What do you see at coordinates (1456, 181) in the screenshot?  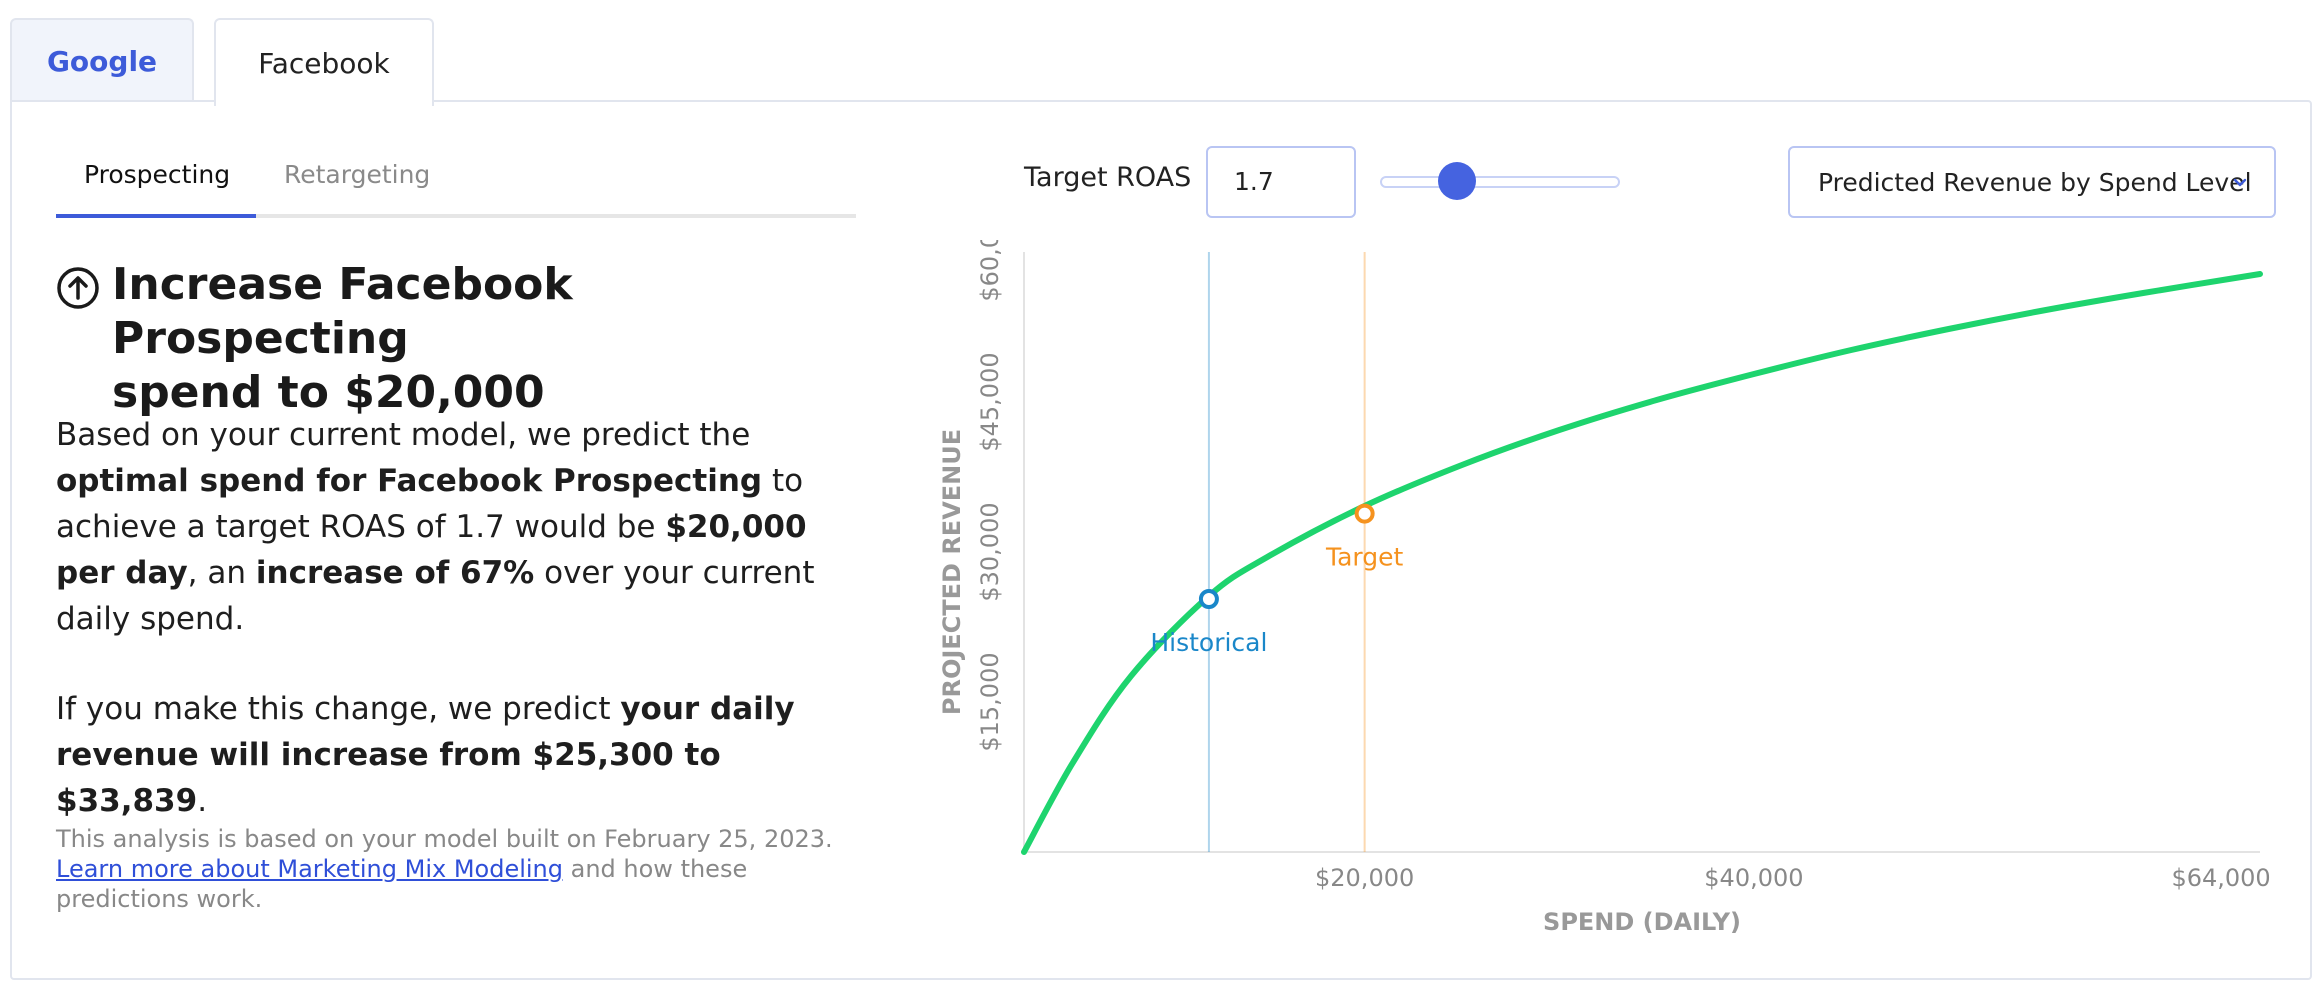 I see `target-roas-slider-handle` at bounding box center [1456, 181].